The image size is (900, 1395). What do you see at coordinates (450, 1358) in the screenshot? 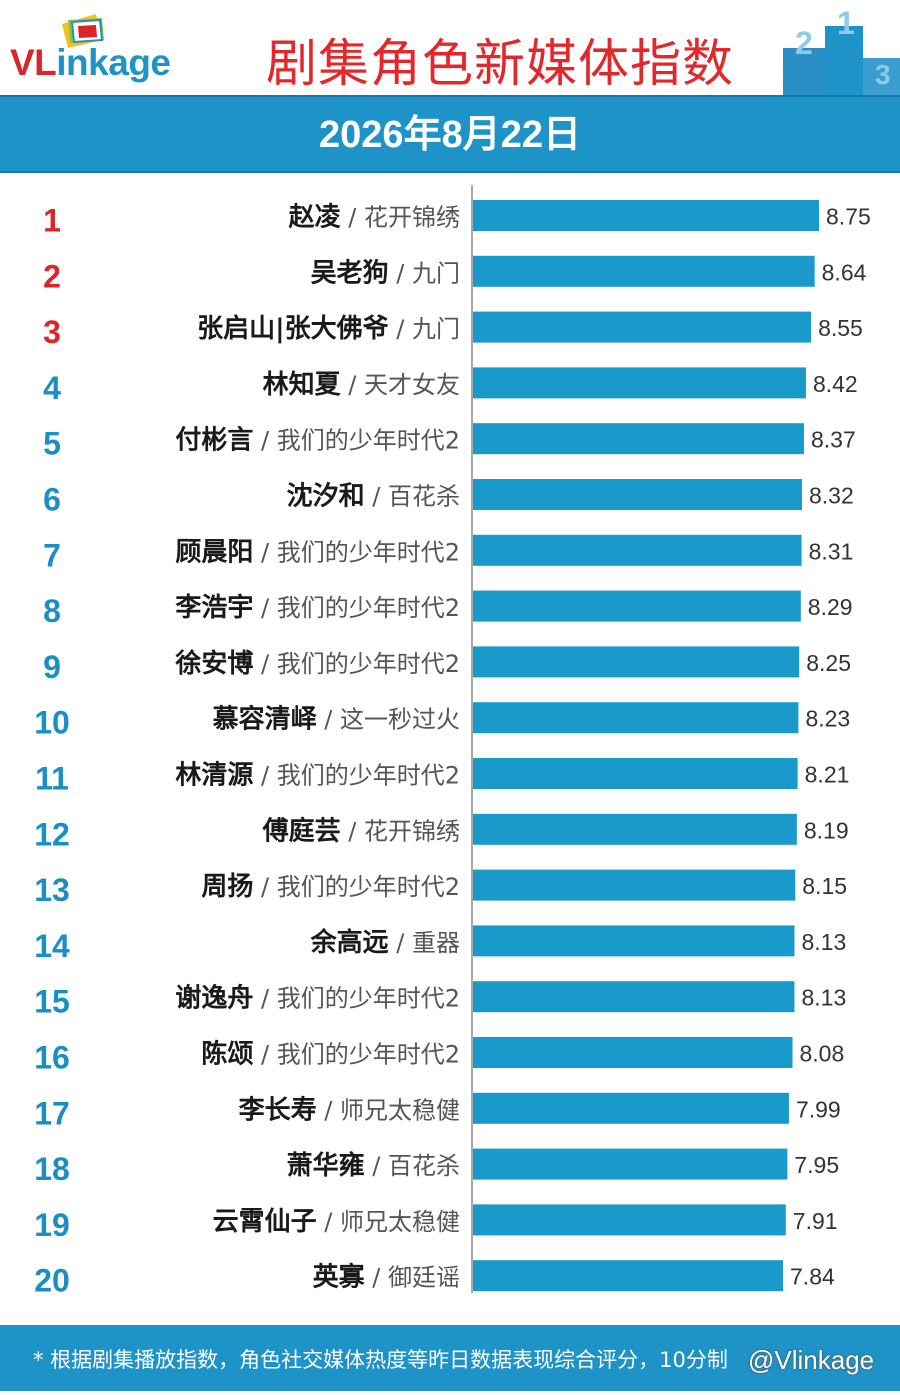
I see `footer: * 根据剧集播放指数，角色社交媒体热度等昨日数据表现综合评分，10分制` at bounding box center [450, 1358].